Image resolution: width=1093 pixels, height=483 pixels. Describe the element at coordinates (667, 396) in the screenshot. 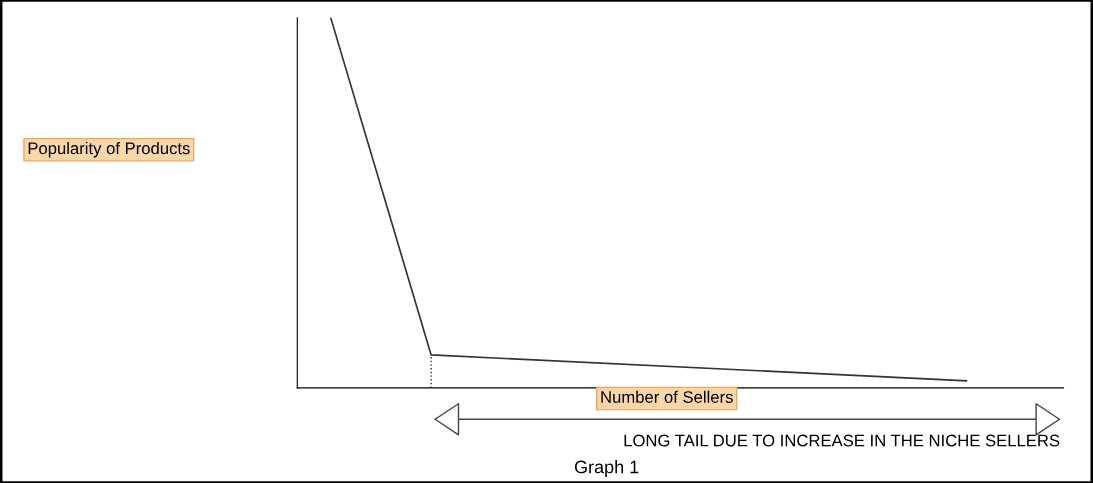

I see `x-axis-title: Number of Sellers` at that location.